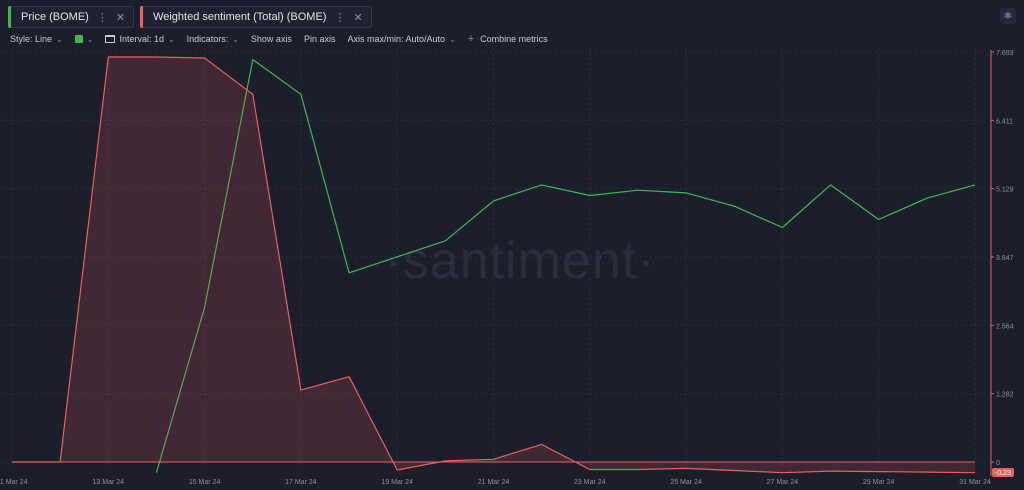 The height and width of the screenshot is (490, 1024). I want to click on show-axis-toggle: Show axis, so click(271, 39).